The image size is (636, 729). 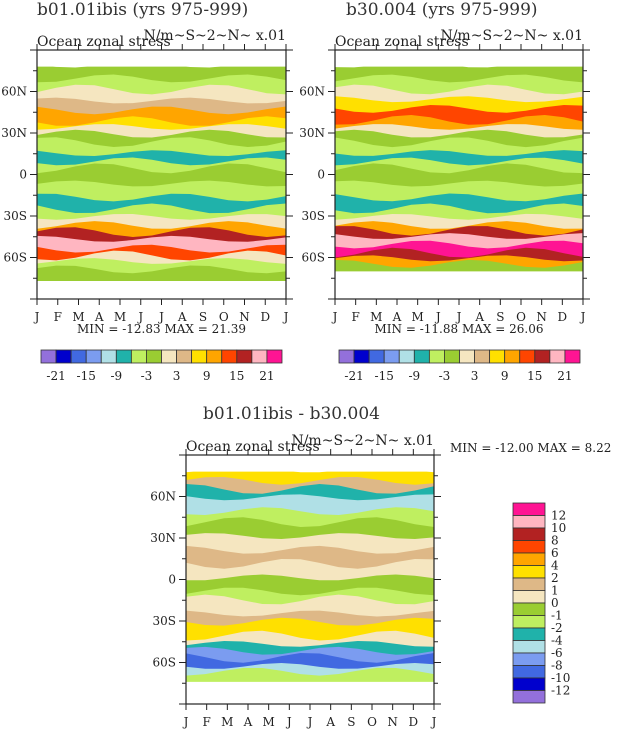 What do you see at coordinates (534, 376) in the screenshot?
I see `colorbar-label: 15` at bounding box center [534, 376].